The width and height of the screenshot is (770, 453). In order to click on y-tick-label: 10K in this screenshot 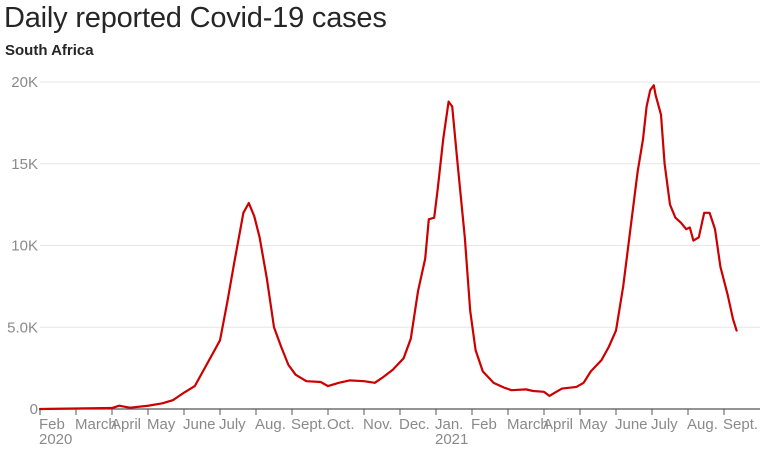, I will do `click(24, 246)`.